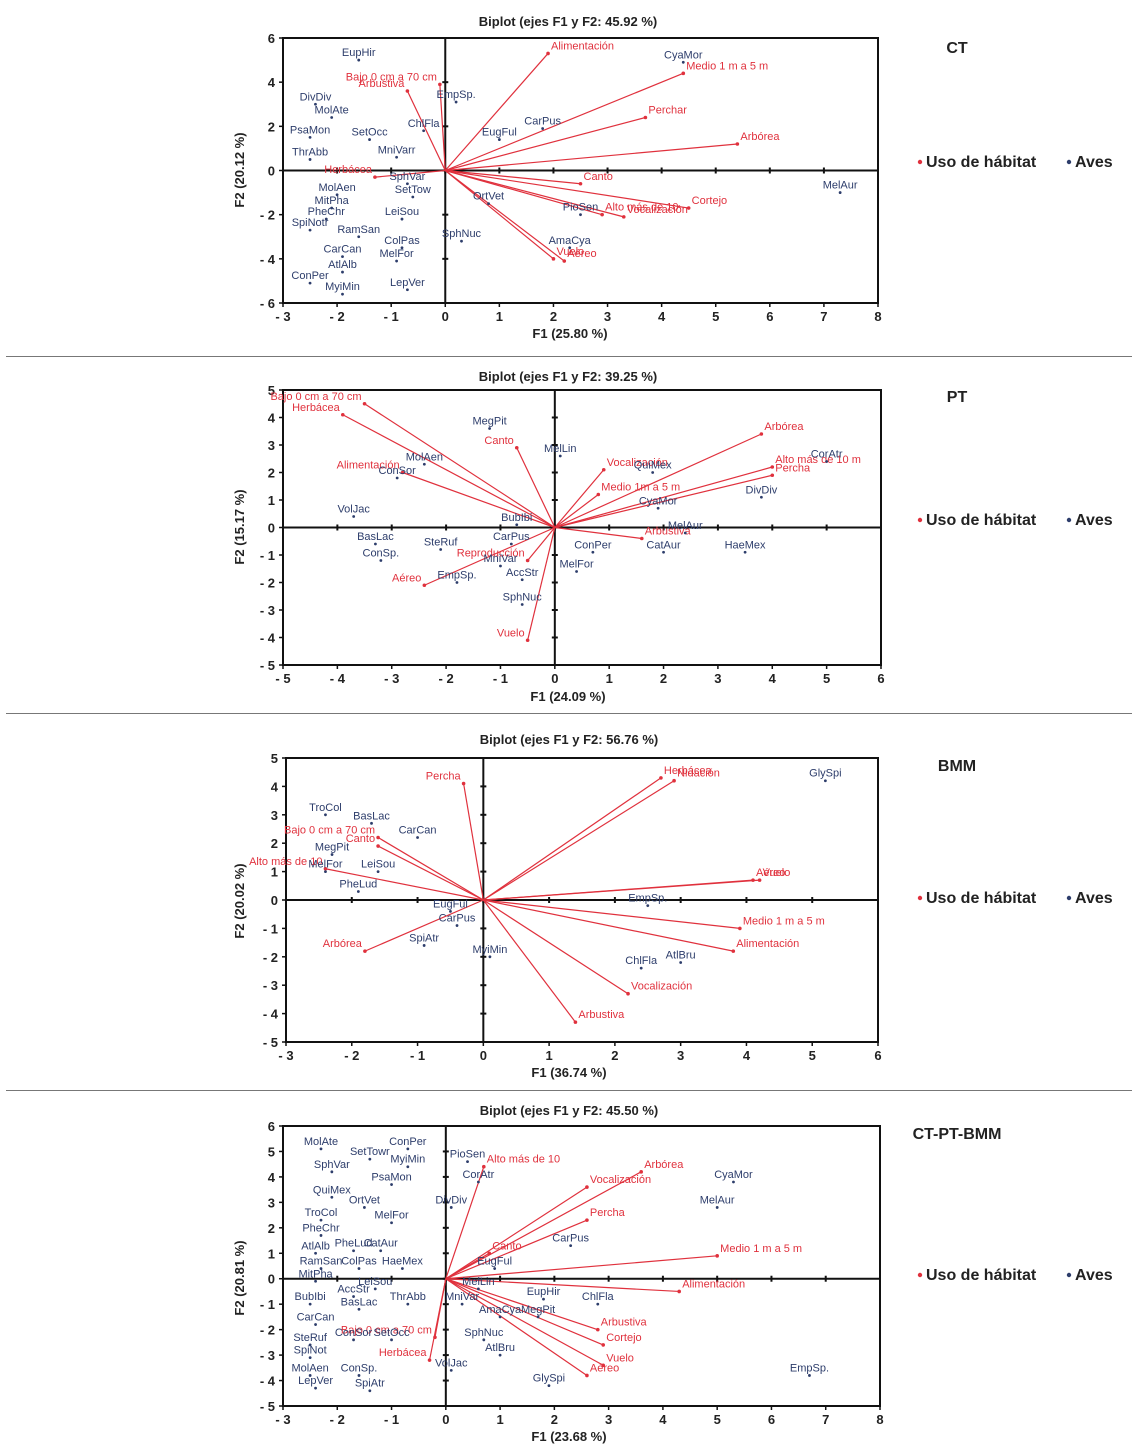  Describe the element at coordinates (500, 1349) in the screenshot. I see `bird-point-atlbru: AtlBru` at that location.